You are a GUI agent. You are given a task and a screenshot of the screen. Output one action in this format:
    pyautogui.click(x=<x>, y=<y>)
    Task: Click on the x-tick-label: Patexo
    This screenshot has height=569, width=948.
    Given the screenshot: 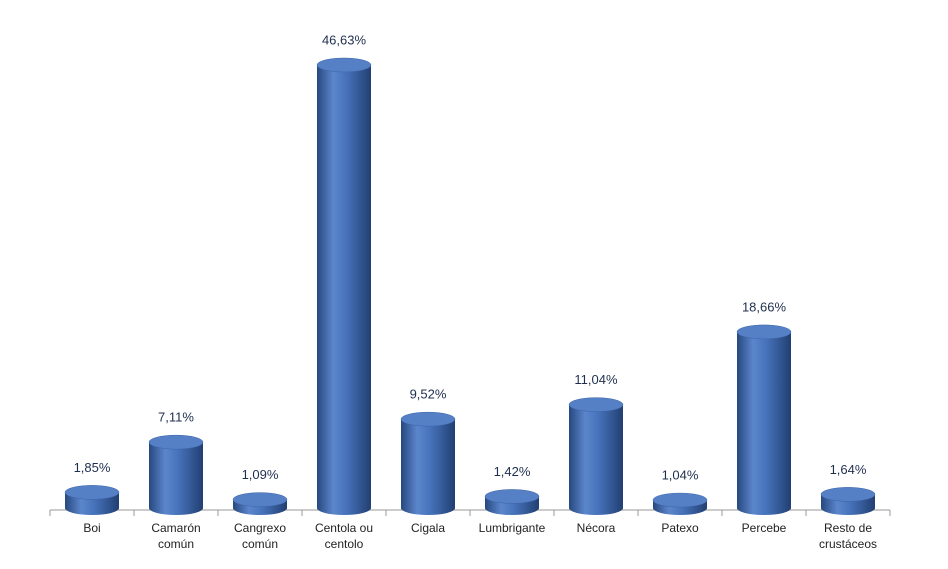 What is the action you would take?
    pyautogui.click(x=680, y=528)
    